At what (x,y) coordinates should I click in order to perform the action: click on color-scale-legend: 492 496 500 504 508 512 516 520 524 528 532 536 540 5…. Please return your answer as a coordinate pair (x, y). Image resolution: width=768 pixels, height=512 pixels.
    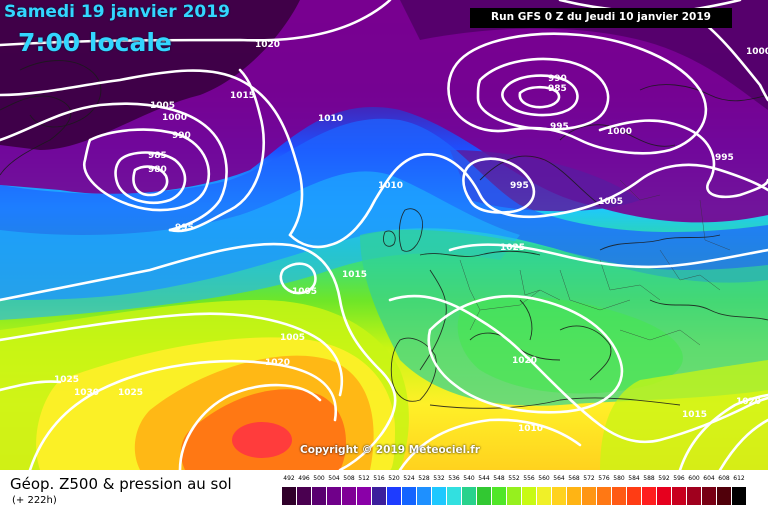
    Looking at the image, I should click on (517, 491).